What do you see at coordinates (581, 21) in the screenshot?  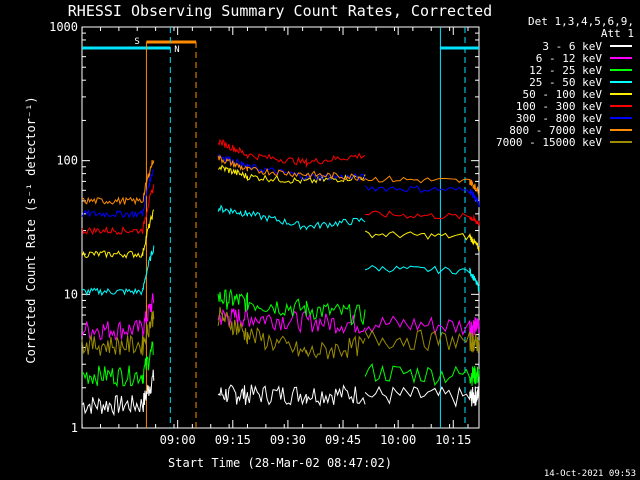 I see `legend-header-line-1: Det 1,3,4,5,6,9,` at bounding box center [581, 21].